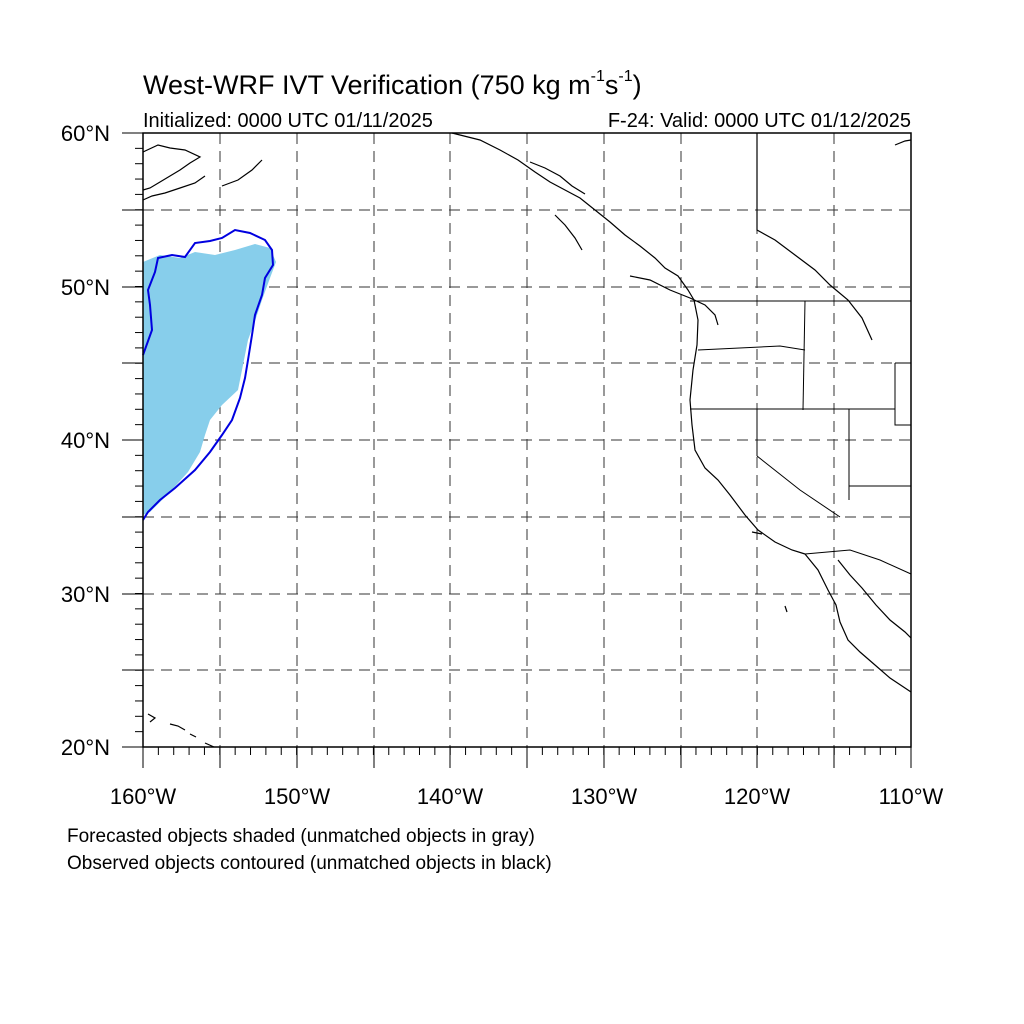 The height and width of the screenshot is (1024, 1024). Describe the element at coordinates (604, 796) in the screenshot. I see `lon-label-130w: 130°W` at that location.